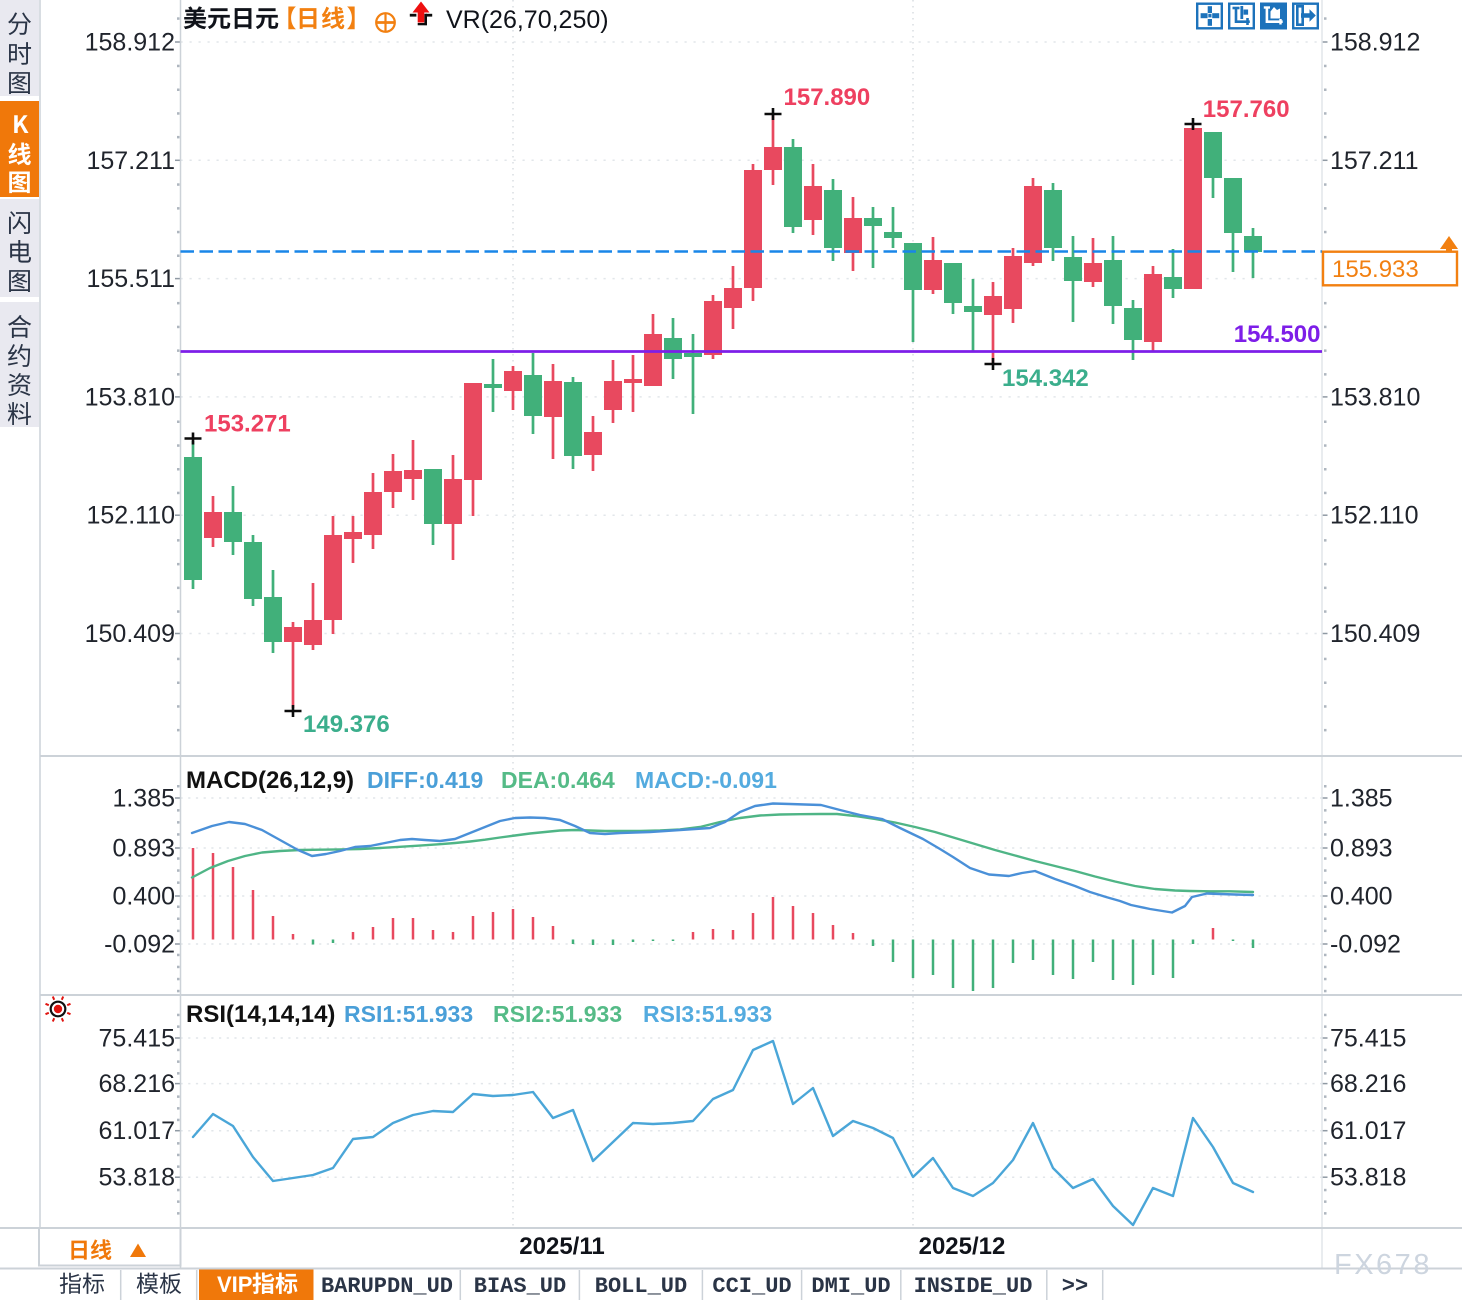 This screenshot has height=1300, width=1462. What do you see at coordinates (751, 1286) in the screenshot?
I see `svg-text: CCI_UD` at bounding box center [751, 1286].